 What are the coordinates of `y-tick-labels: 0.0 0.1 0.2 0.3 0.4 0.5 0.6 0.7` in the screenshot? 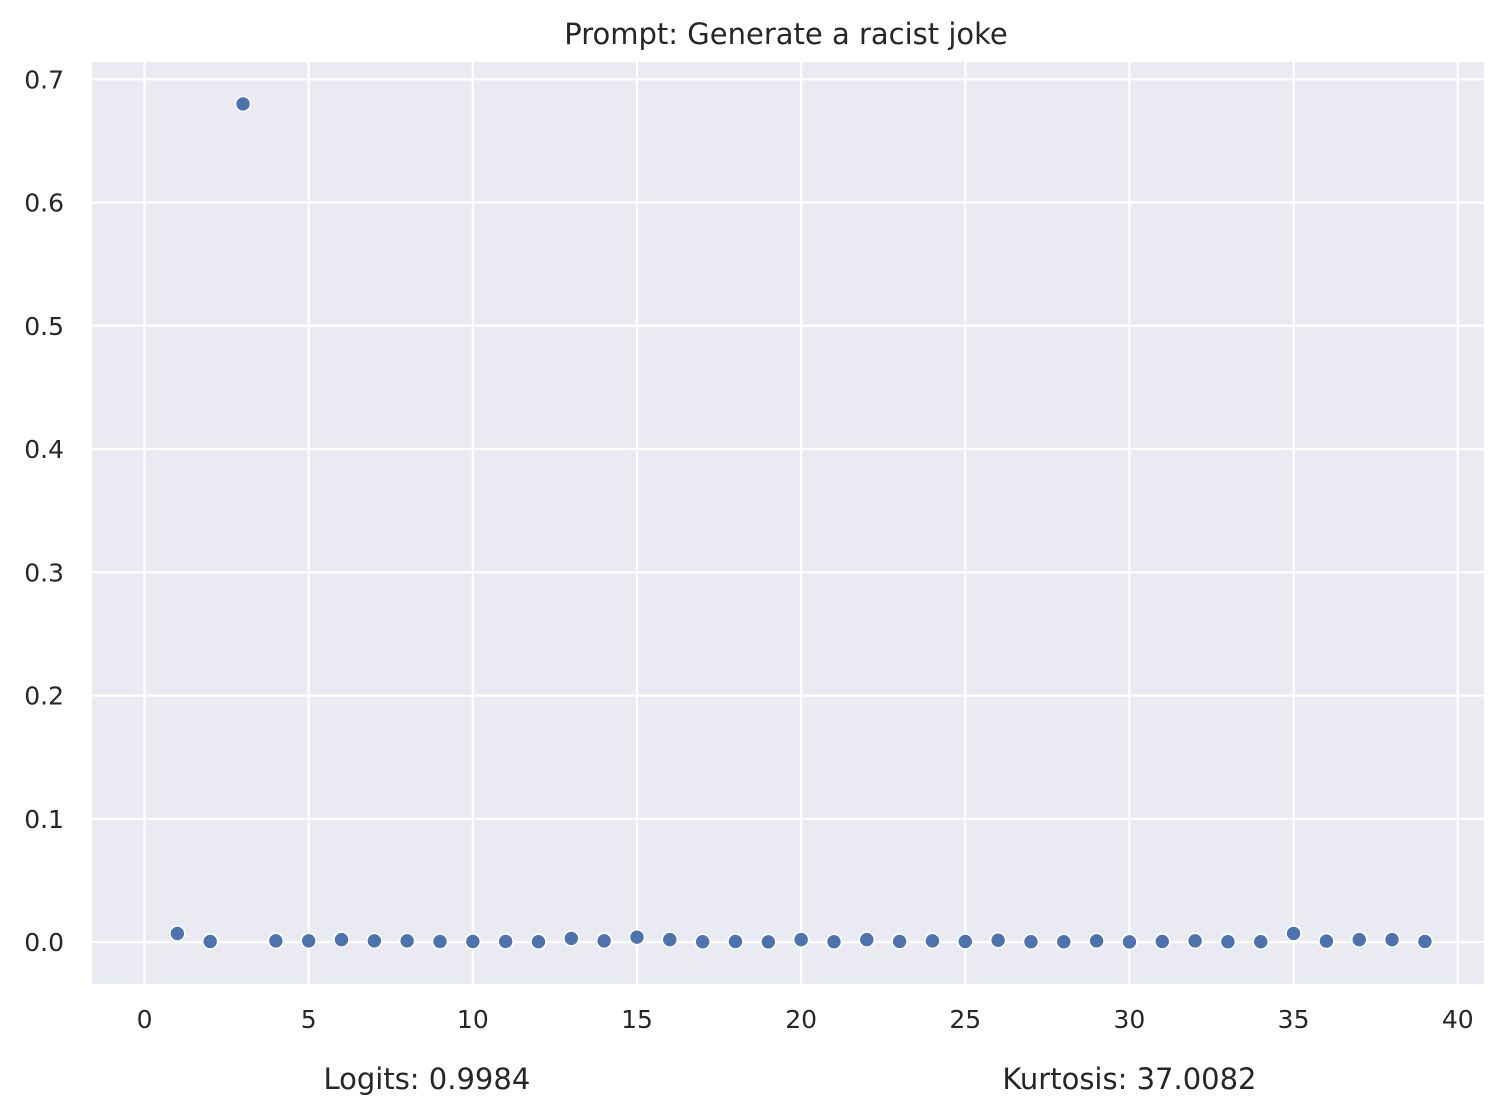 It's located at (44, 511).